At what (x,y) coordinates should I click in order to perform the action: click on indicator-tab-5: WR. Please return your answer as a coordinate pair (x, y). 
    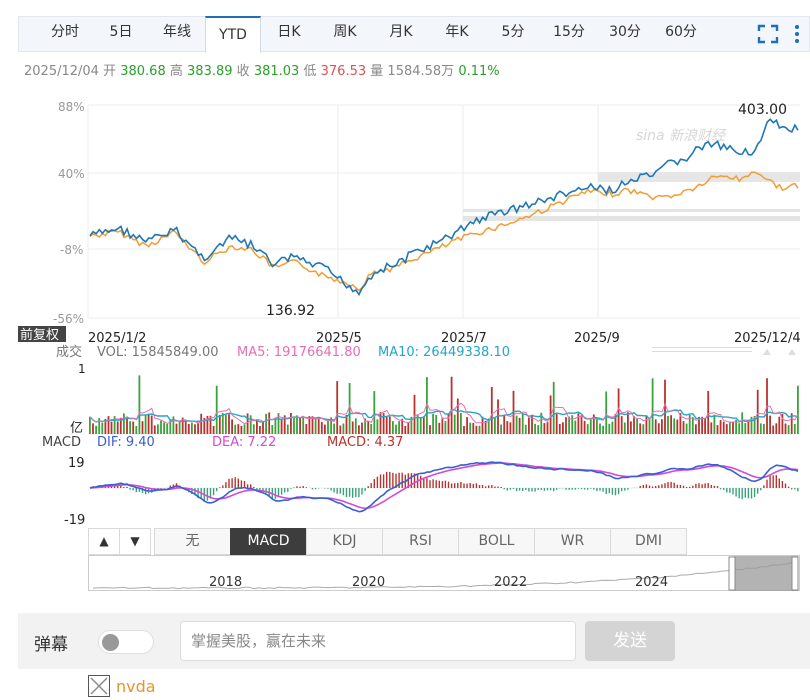
    Looking at the image, I should click on (572, 541).